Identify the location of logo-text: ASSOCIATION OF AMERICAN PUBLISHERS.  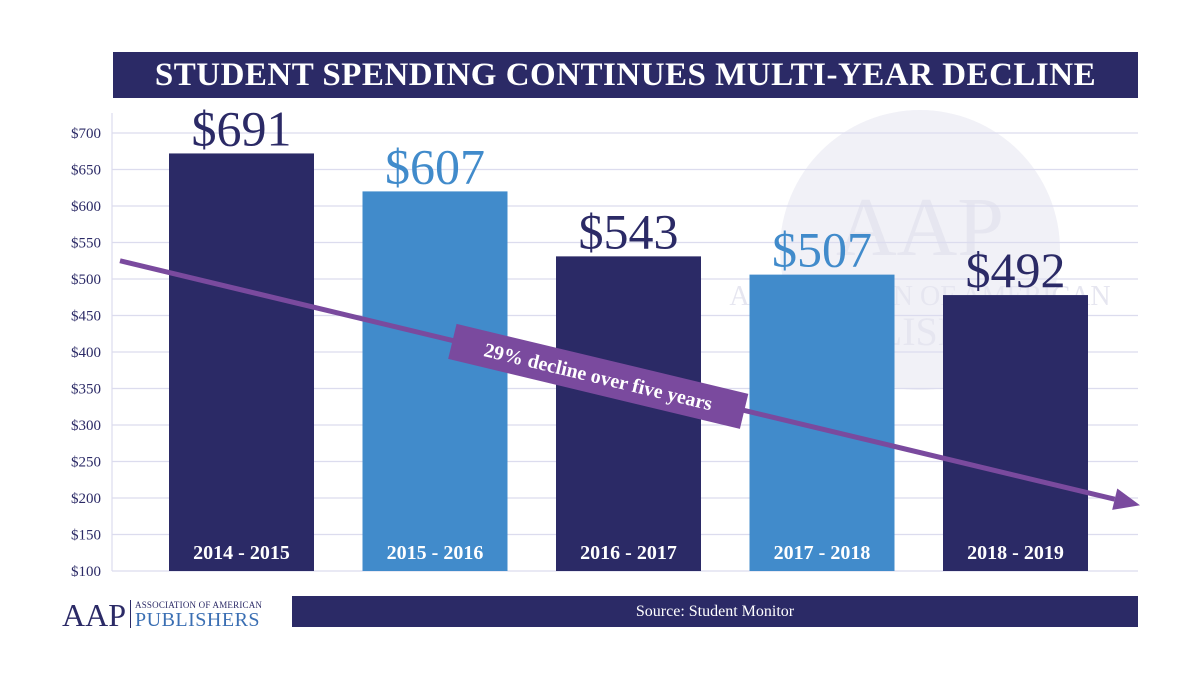
(199, 615).